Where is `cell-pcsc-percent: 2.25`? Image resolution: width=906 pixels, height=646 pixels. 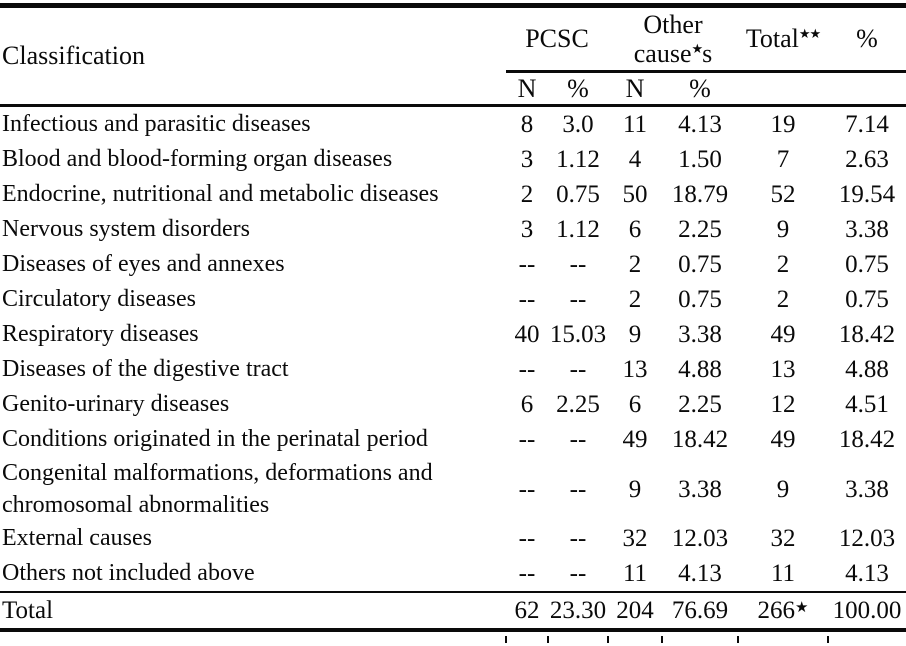 cell-pcsc-percent: 2.25 is located at coordinates (578, 404).